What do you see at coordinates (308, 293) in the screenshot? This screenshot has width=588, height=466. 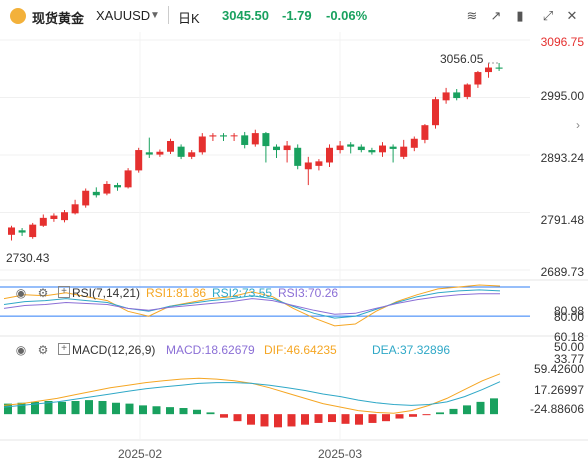 I see `rsi3-value: RSI3:70.26` at bounding box center [308, 293].